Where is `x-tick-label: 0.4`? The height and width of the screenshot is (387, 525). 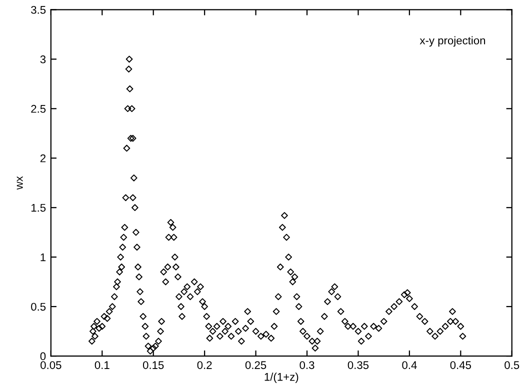 x-tick-label: 0.4 is located at coordinates (409, 365).